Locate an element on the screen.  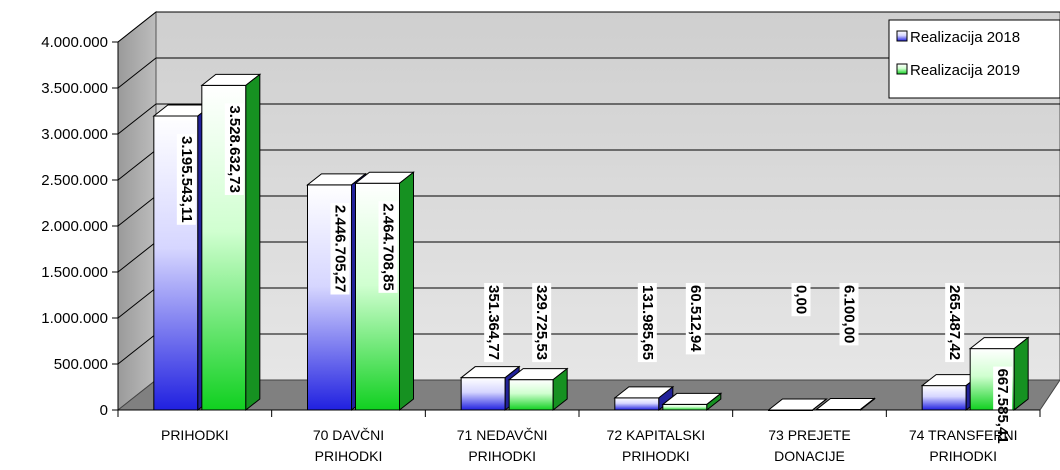
legend-label: Realizacija 2018 is located at coordinates (965, 37).